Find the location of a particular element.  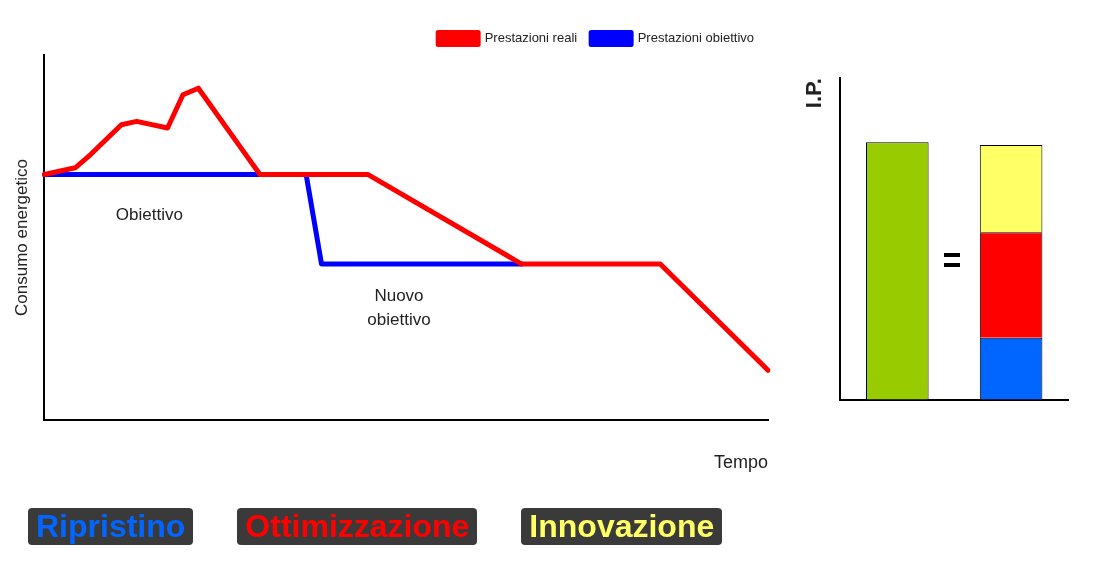

x-axis-title: Tempo is located at coordinates (740, 462).